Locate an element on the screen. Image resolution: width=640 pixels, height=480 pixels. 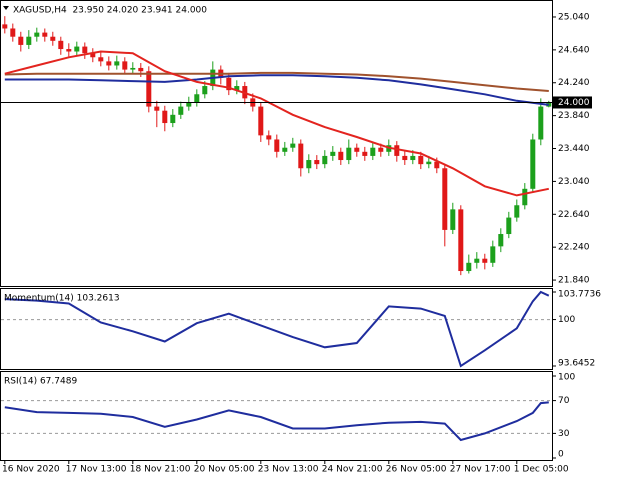
y-tick-label: 25.040 is located at coordinates (574, 17).